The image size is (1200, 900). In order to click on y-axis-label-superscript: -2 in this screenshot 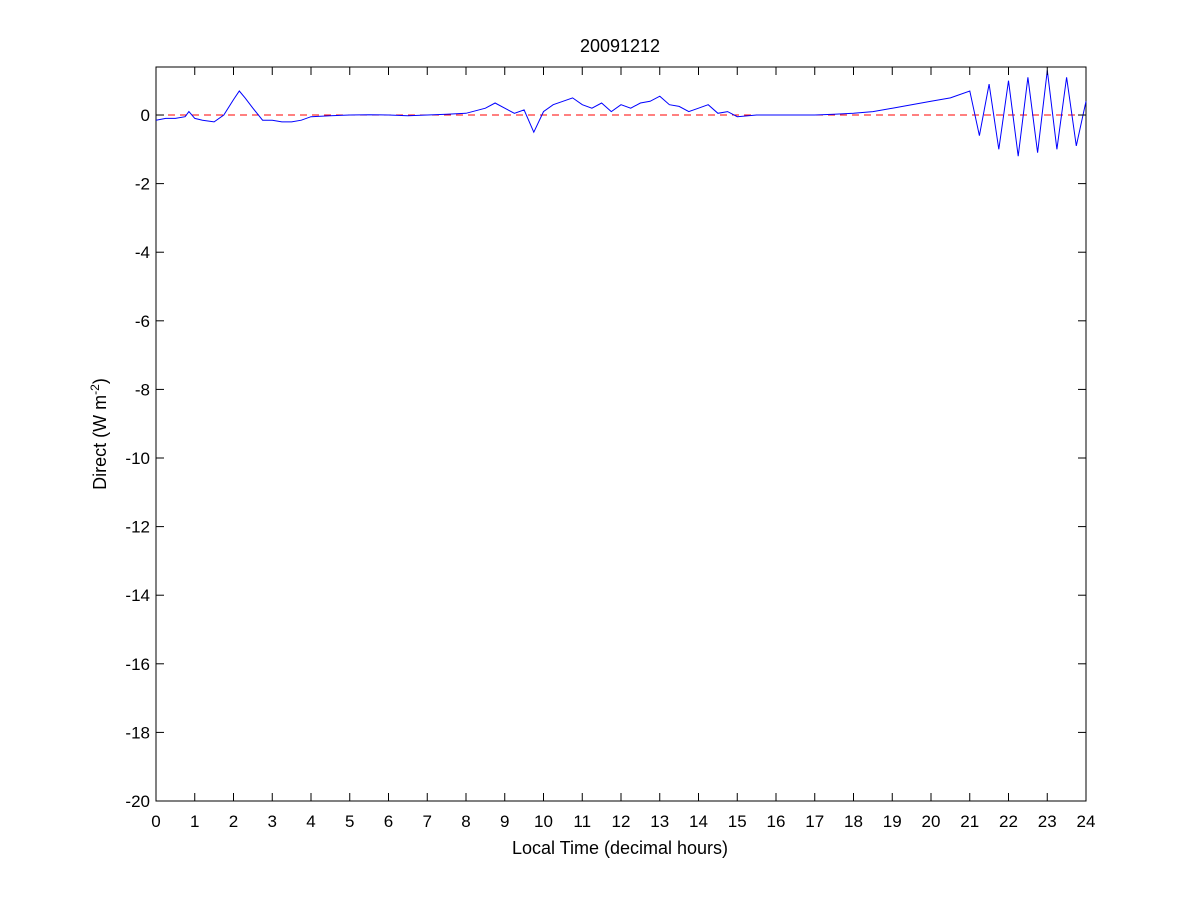, I will do `click(95, 389)`.